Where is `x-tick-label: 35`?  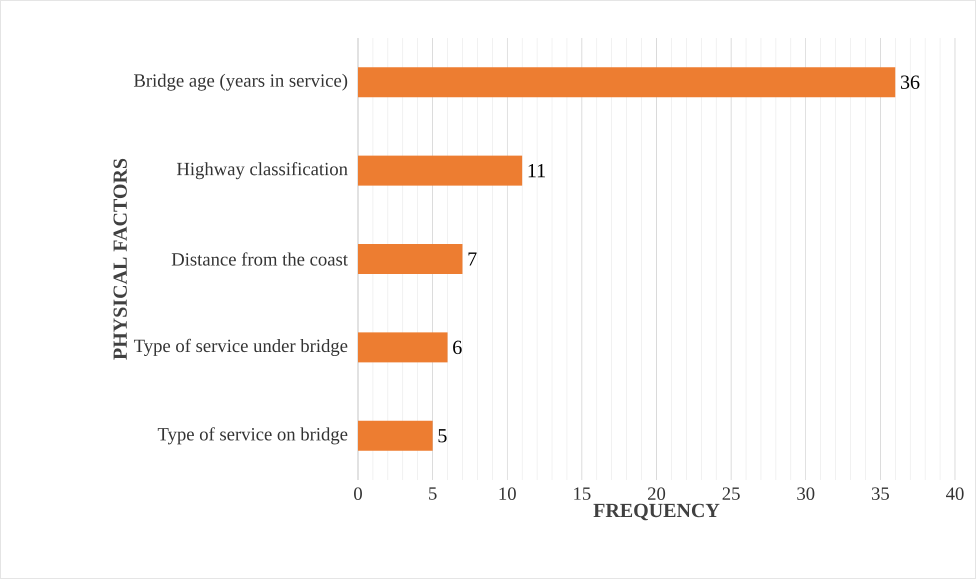
x-tick-label: 35 is located at coordinates (880, 493).